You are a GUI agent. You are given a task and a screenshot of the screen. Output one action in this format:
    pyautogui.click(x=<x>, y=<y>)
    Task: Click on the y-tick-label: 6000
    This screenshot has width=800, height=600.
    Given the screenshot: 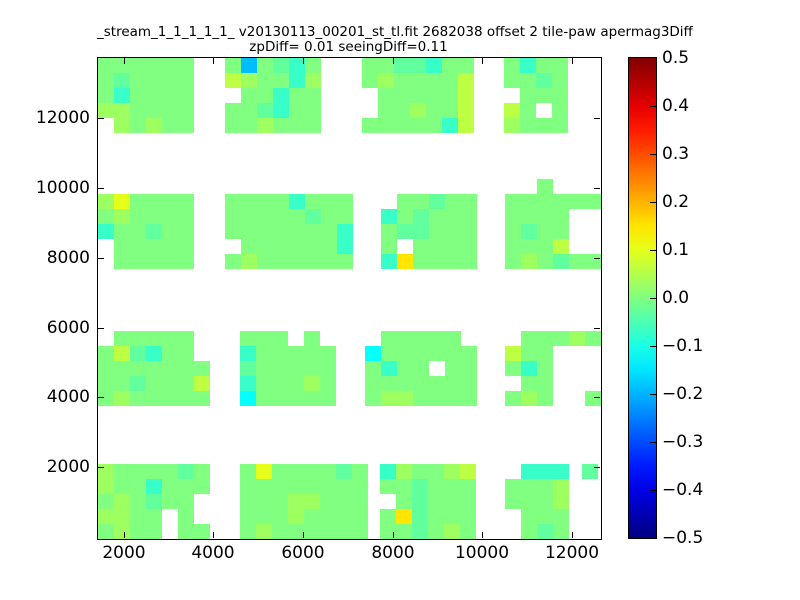 What is the action you would take?
    pyautogui.click(x=68, y=328)
    